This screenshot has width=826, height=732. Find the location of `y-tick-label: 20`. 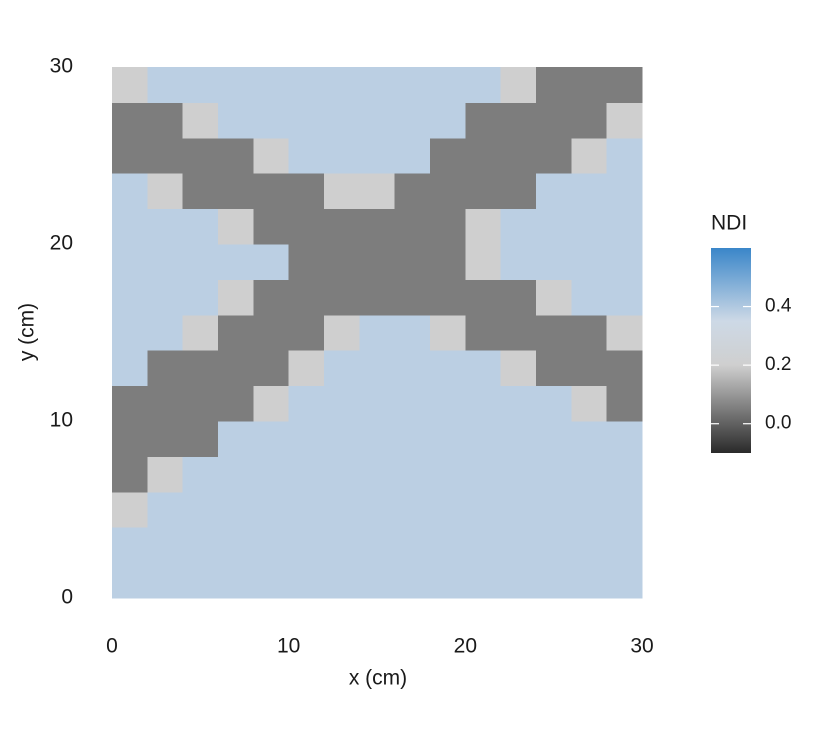

y-tick-label: 20 is located at coordinates (61, 243).